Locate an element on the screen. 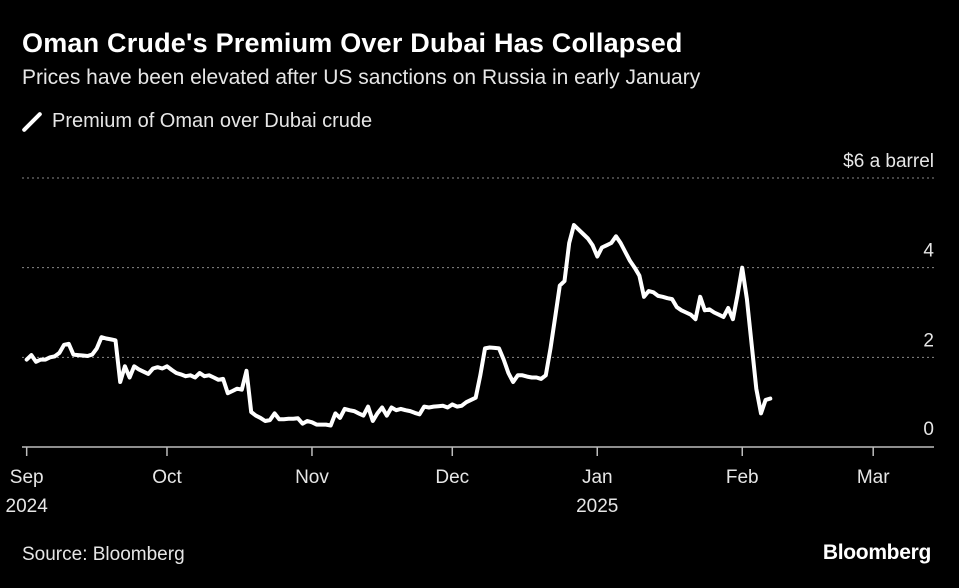  x-tick-year-label: 2024 is located at coordinates (27, 506).